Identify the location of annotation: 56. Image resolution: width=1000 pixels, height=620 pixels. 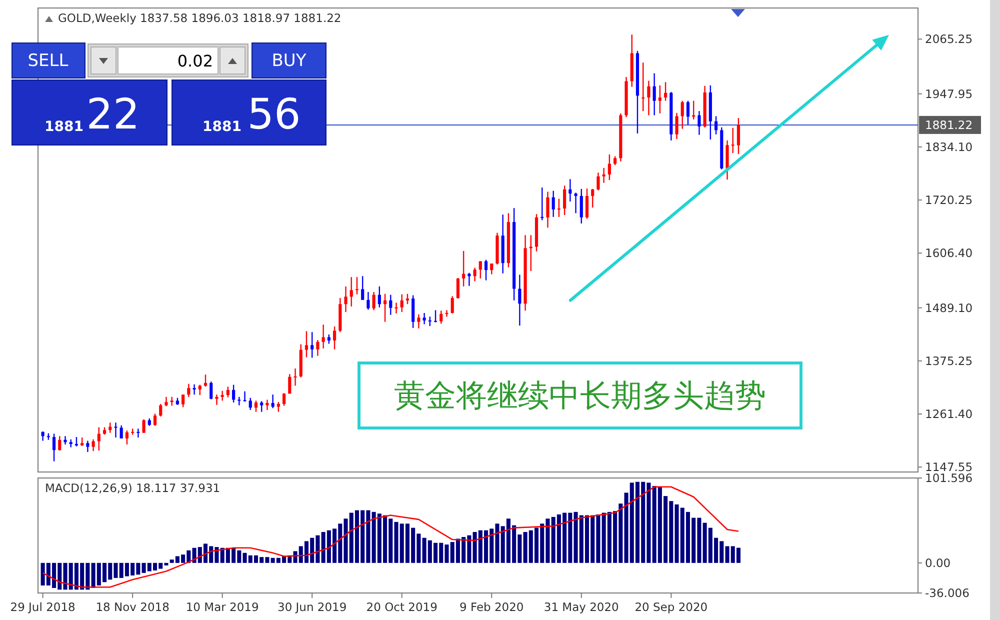
(274, 114).